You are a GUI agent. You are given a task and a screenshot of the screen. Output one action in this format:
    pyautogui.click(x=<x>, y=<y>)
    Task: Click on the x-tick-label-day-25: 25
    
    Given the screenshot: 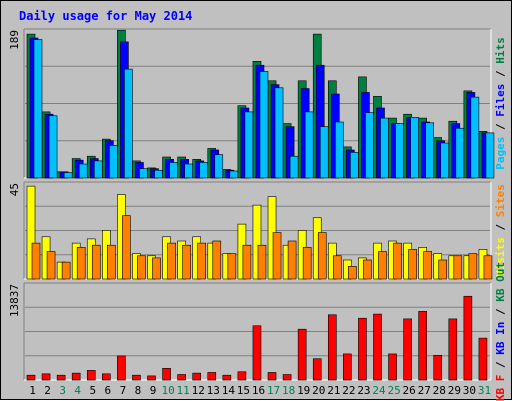 What is the action you would take?
    pyautogui.click(x=393, y=390)
    